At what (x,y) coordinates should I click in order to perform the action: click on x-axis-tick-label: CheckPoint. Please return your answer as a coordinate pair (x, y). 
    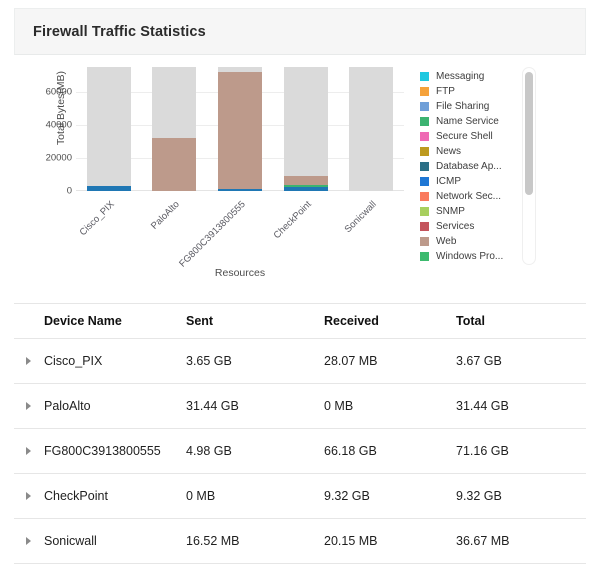
    Looking at the image, I should click on (292, 220).